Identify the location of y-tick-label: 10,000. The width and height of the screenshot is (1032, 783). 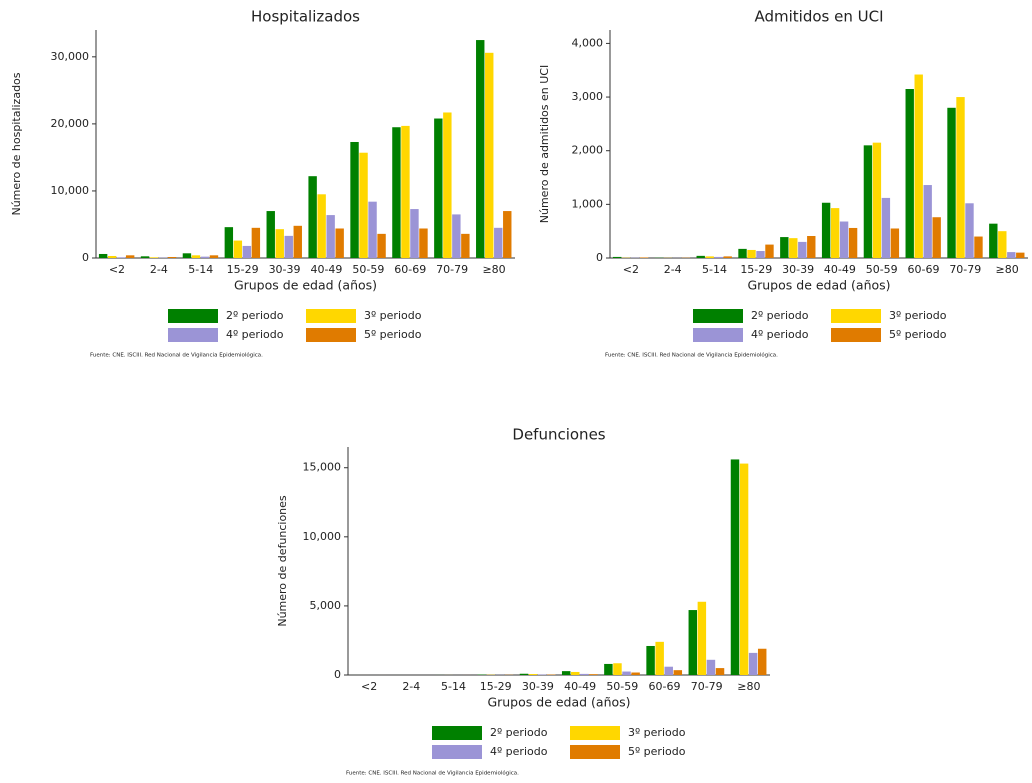
(322, 536).